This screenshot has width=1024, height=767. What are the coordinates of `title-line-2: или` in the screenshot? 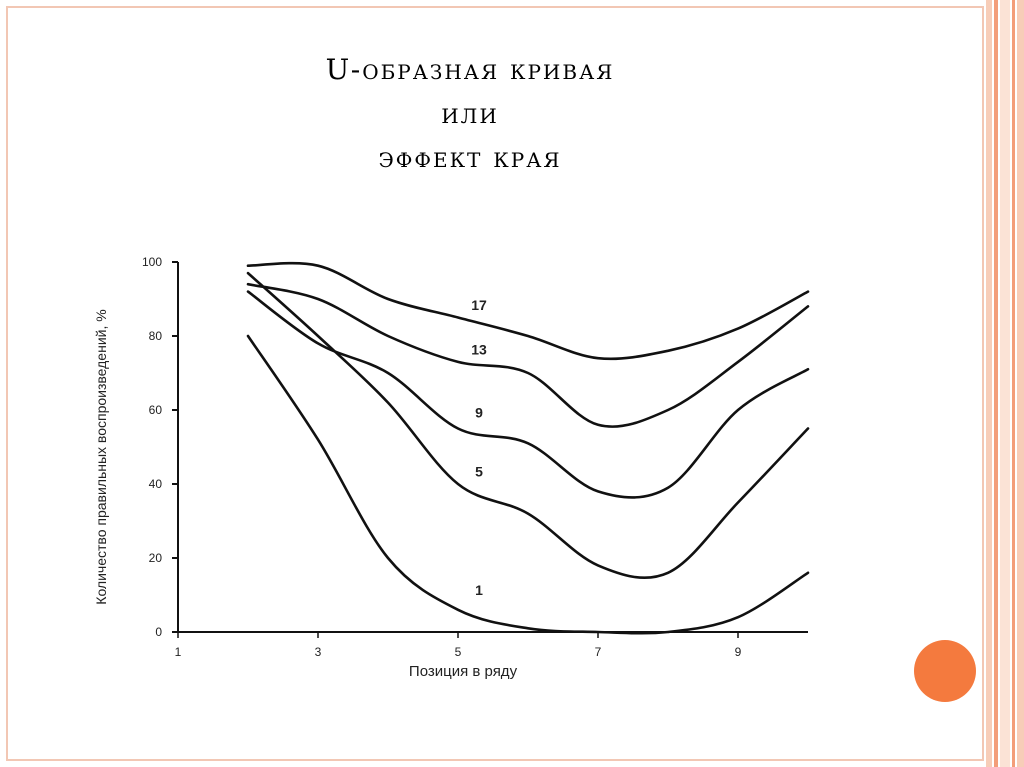 It's located at (470, 113).